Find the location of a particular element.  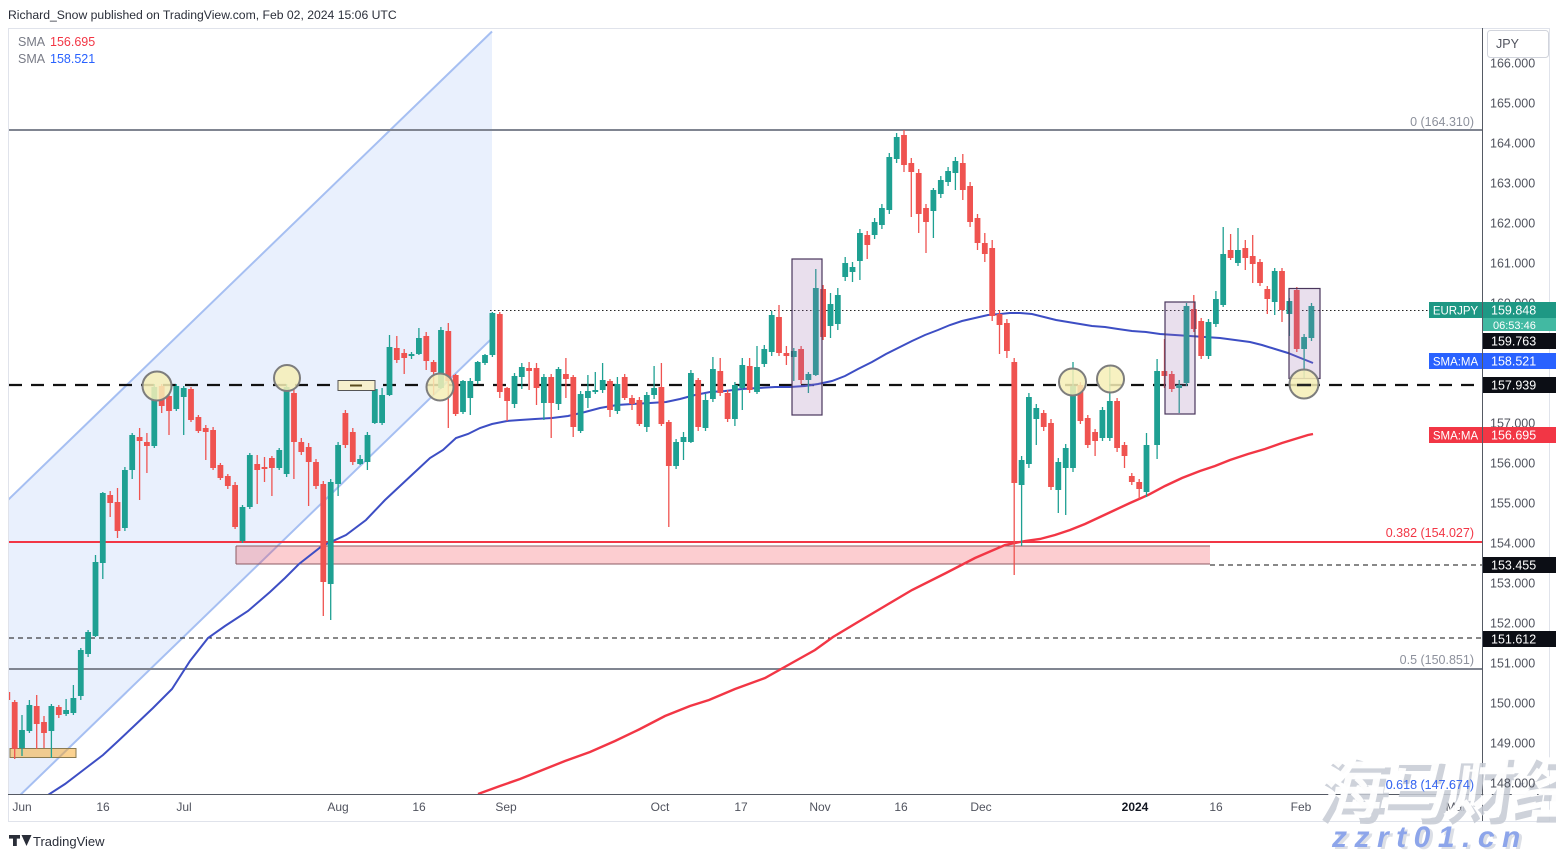

svg-text: Oct is located at coordinates (660, 807).